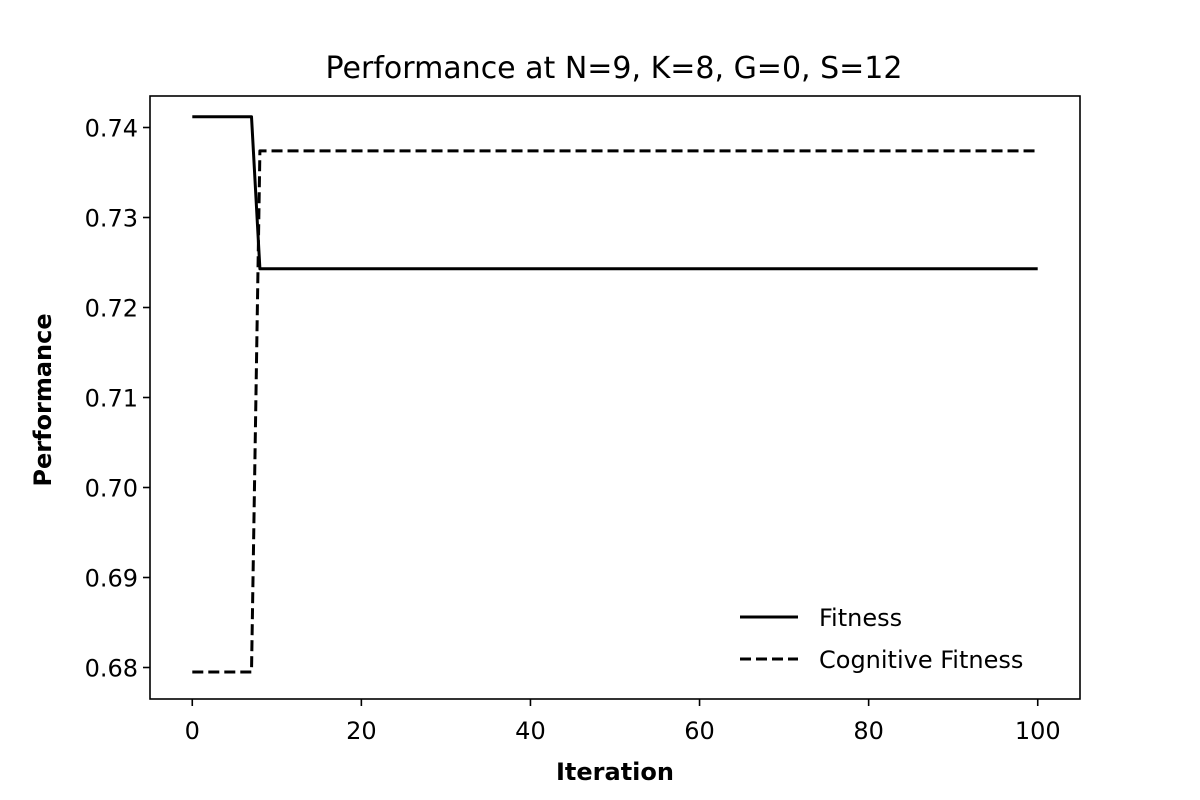 The height and width of the screenshot is (800, 1200). I want to click on y-axis-label: Performance, so click(43, 399).